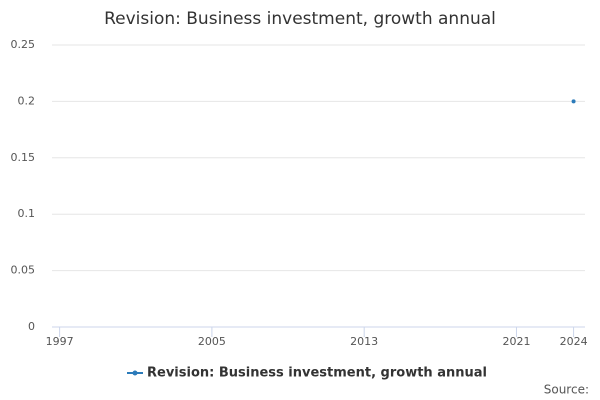 The height and width of the screenshot is (400, 600). Describe the element at coordinates (23, 270) in the screenshot. I see `y-tick-label: 0.05` at that location.